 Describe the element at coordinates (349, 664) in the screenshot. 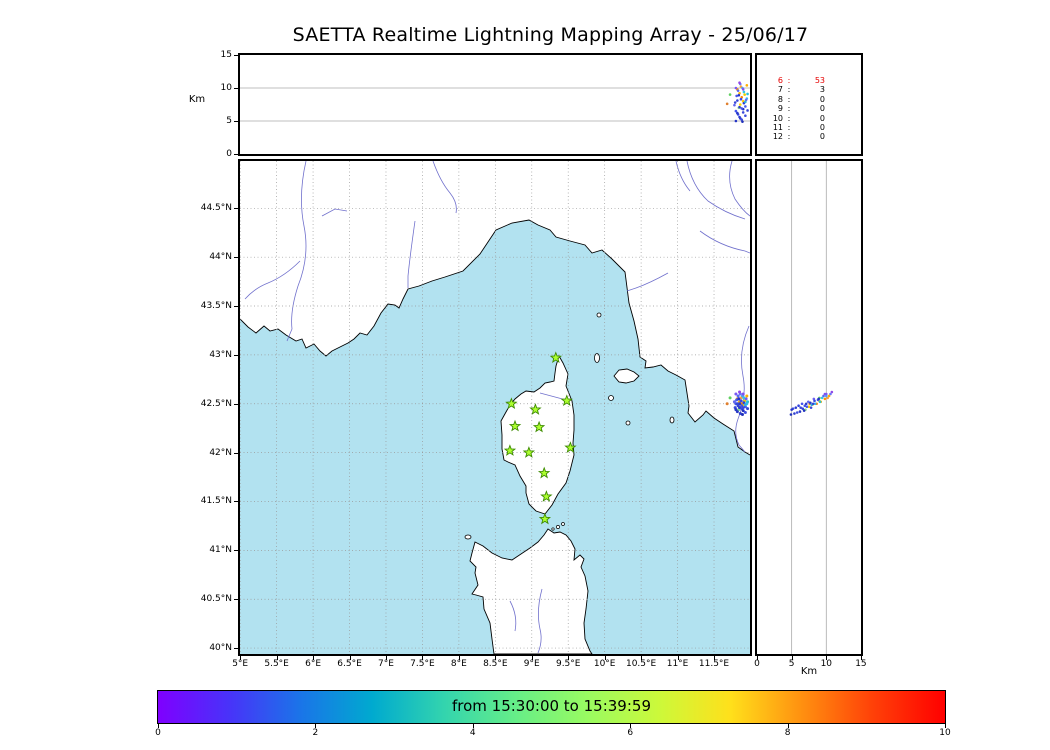

I see `lon-tick-label: 6.5°E` at that location.